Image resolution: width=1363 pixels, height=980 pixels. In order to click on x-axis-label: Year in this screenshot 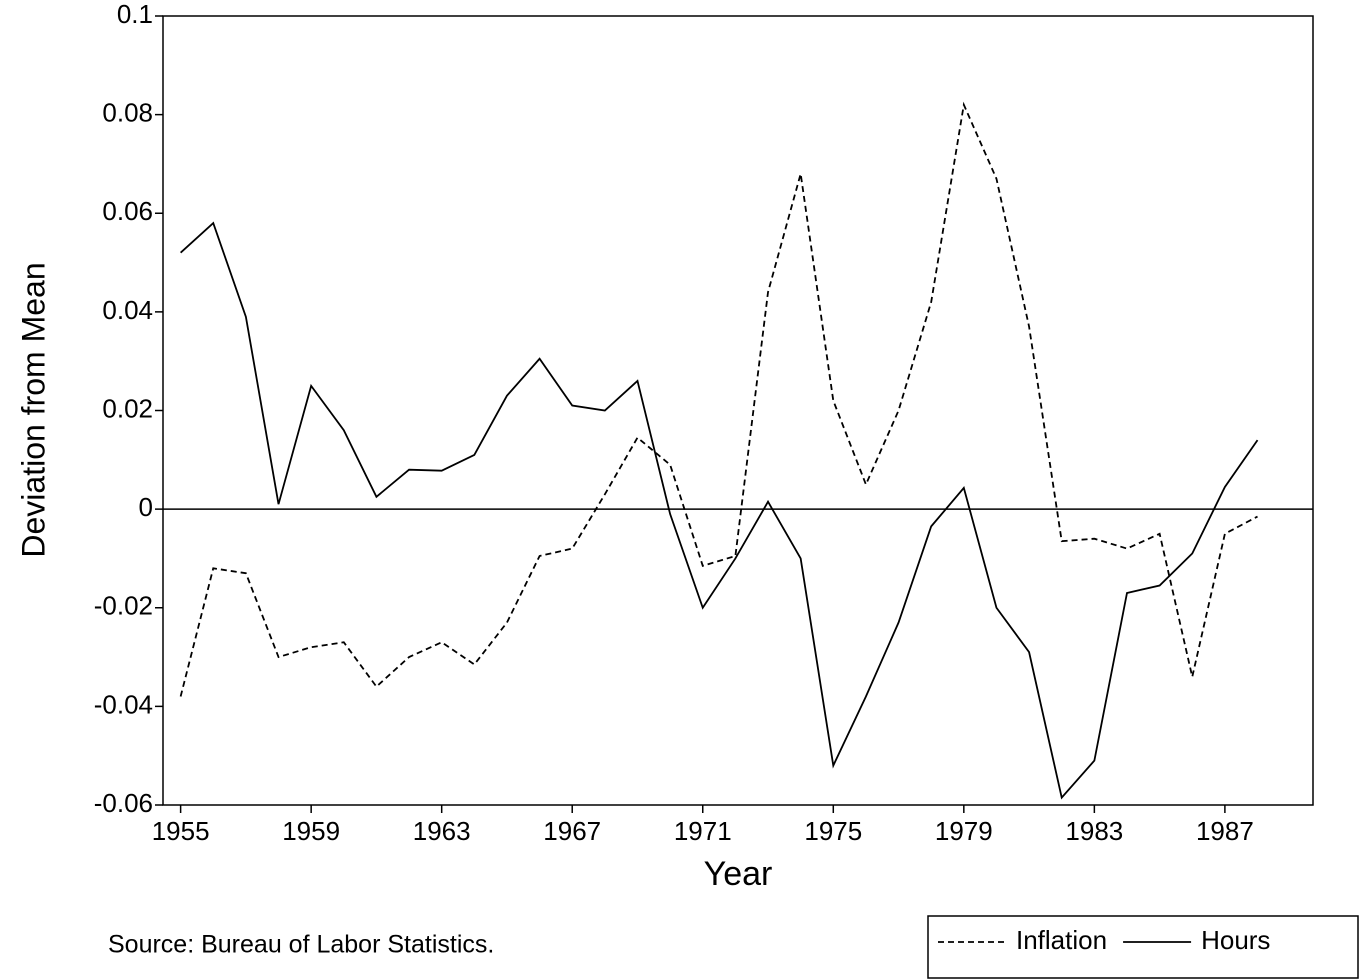, I will do `click(738, 874)`.